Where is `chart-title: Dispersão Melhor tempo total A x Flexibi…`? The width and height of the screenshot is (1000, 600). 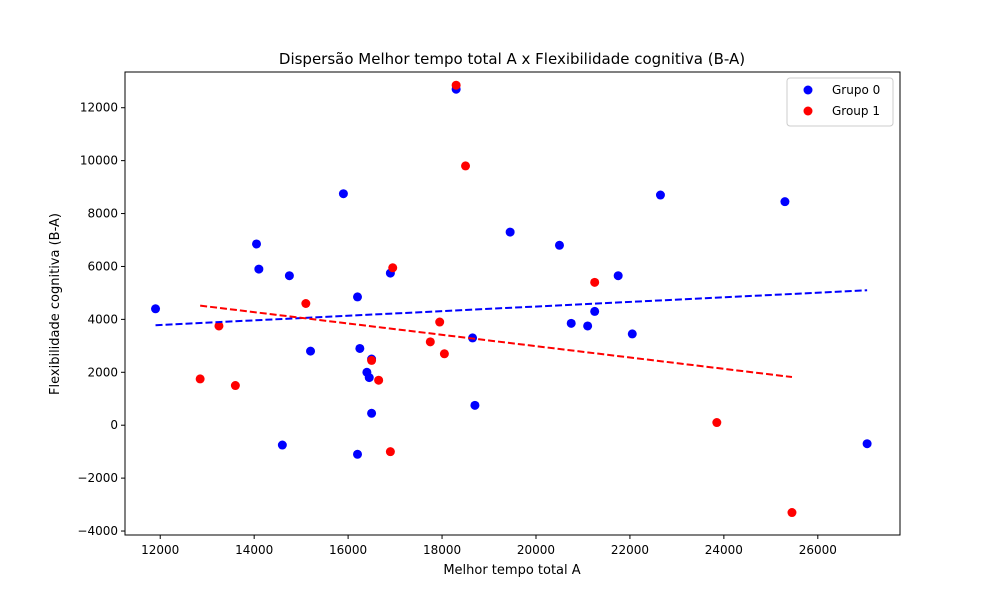 chart-title: Dispersão Melhor tempo total A x Flexibi… is located at coordinates (512, 59).